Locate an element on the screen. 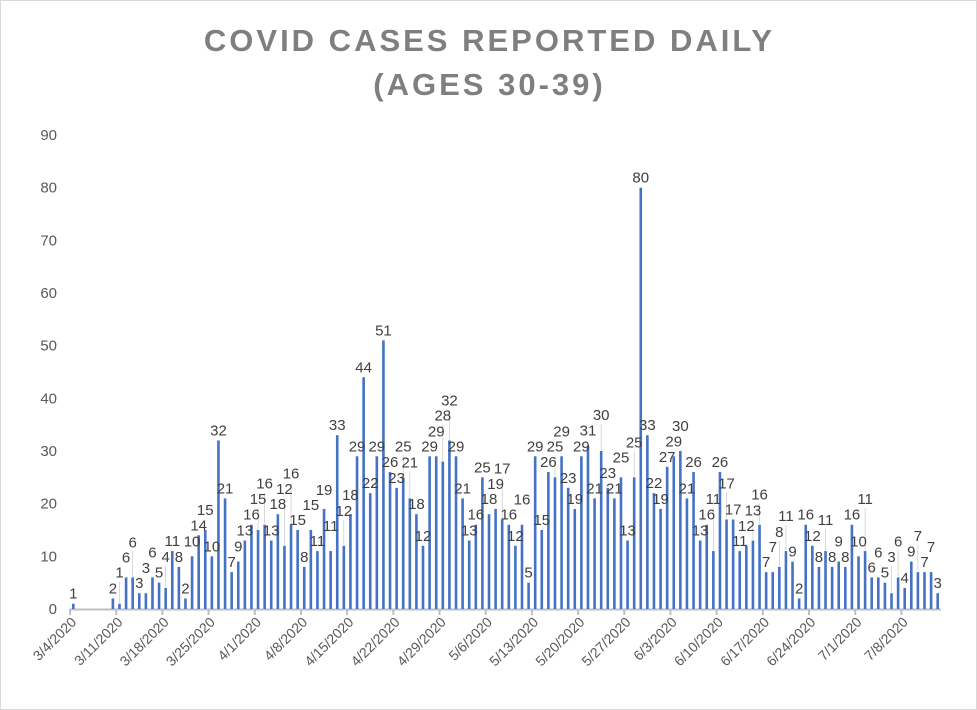 This screenshot has width=977, height=710. data-label: 21 is located at coordinates (614, 488).